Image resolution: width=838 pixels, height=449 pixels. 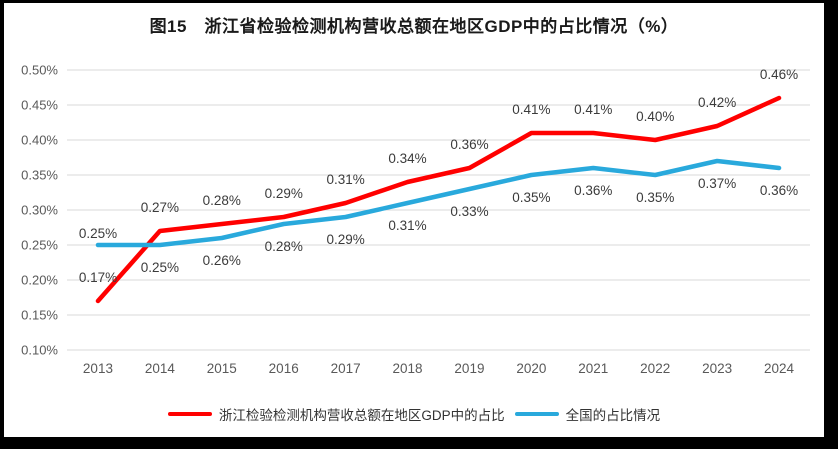 What do you see at coordinates (717, 368) in the screenshot?
I see `x-axis-tick-label: 2023` at bounding box center [717, 368].